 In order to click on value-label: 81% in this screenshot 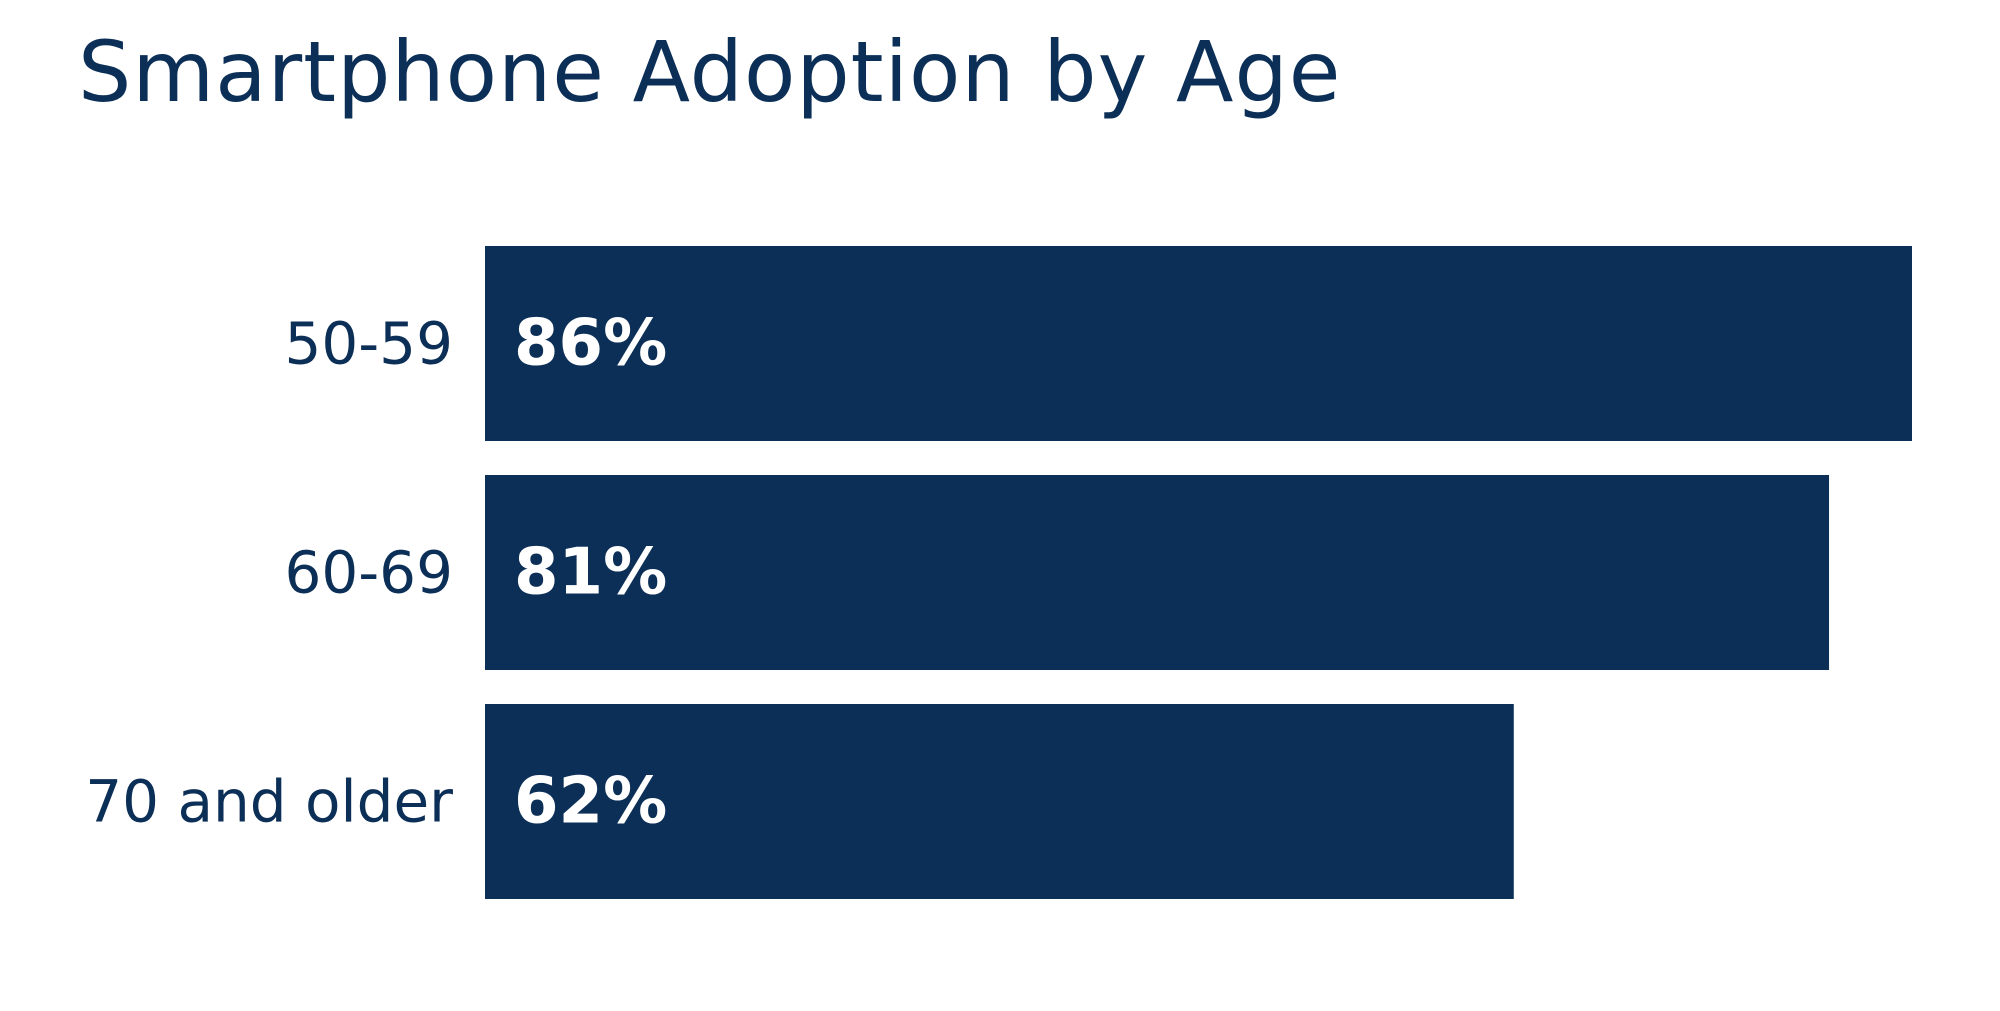, I will do `click(590, 573)`.